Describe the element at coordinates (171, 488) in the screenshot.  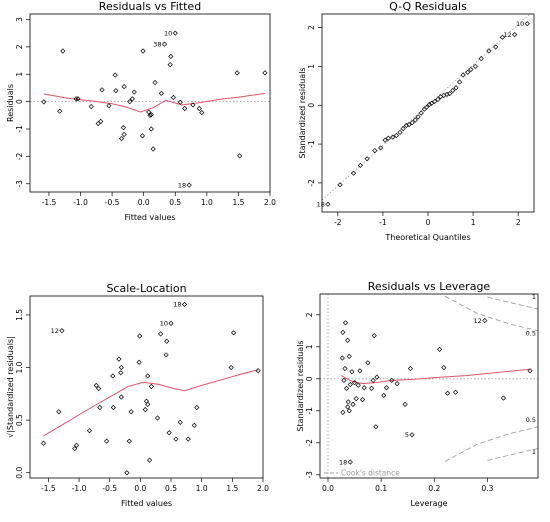
I see `x-tick-label: 0.5` at that location.